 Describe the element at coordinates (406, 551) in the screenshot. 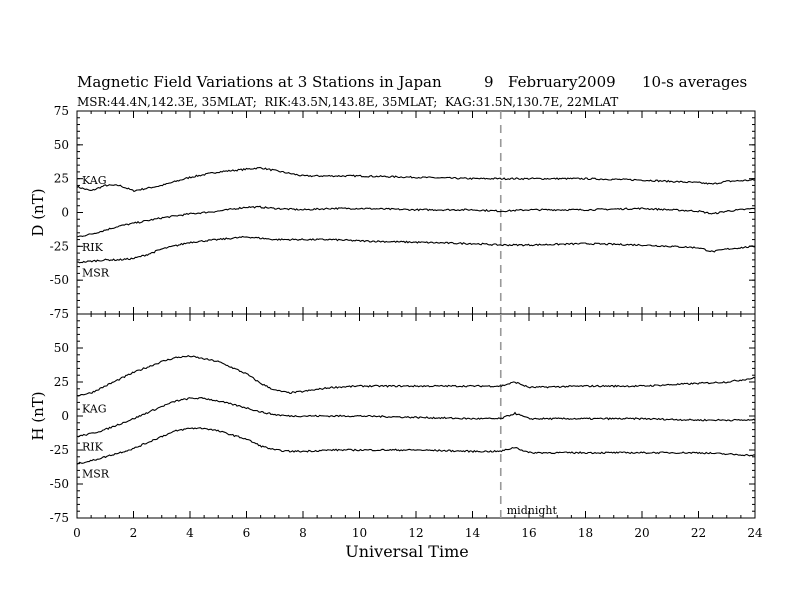

I see `x-axis-label: Universal Time` at that location.